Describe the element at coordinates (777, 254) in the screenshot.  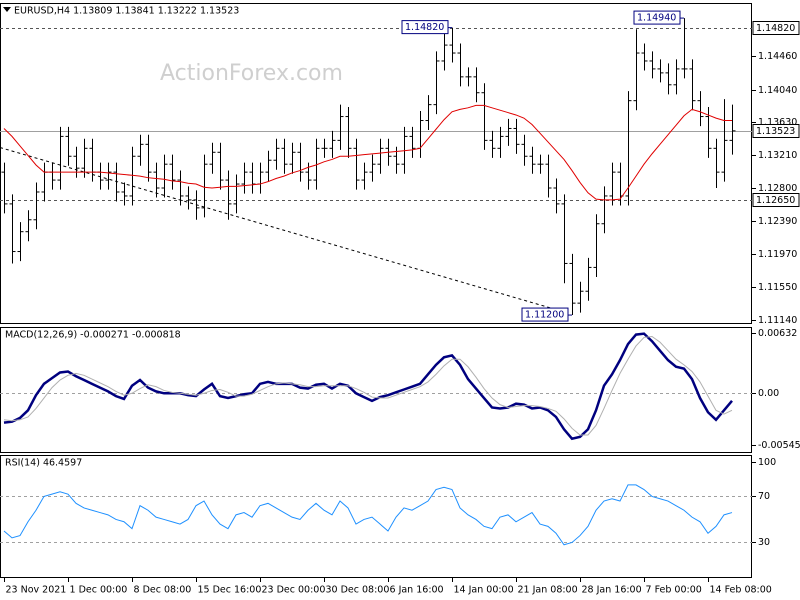
I see `y-tick-label: 1.11970` at that location.